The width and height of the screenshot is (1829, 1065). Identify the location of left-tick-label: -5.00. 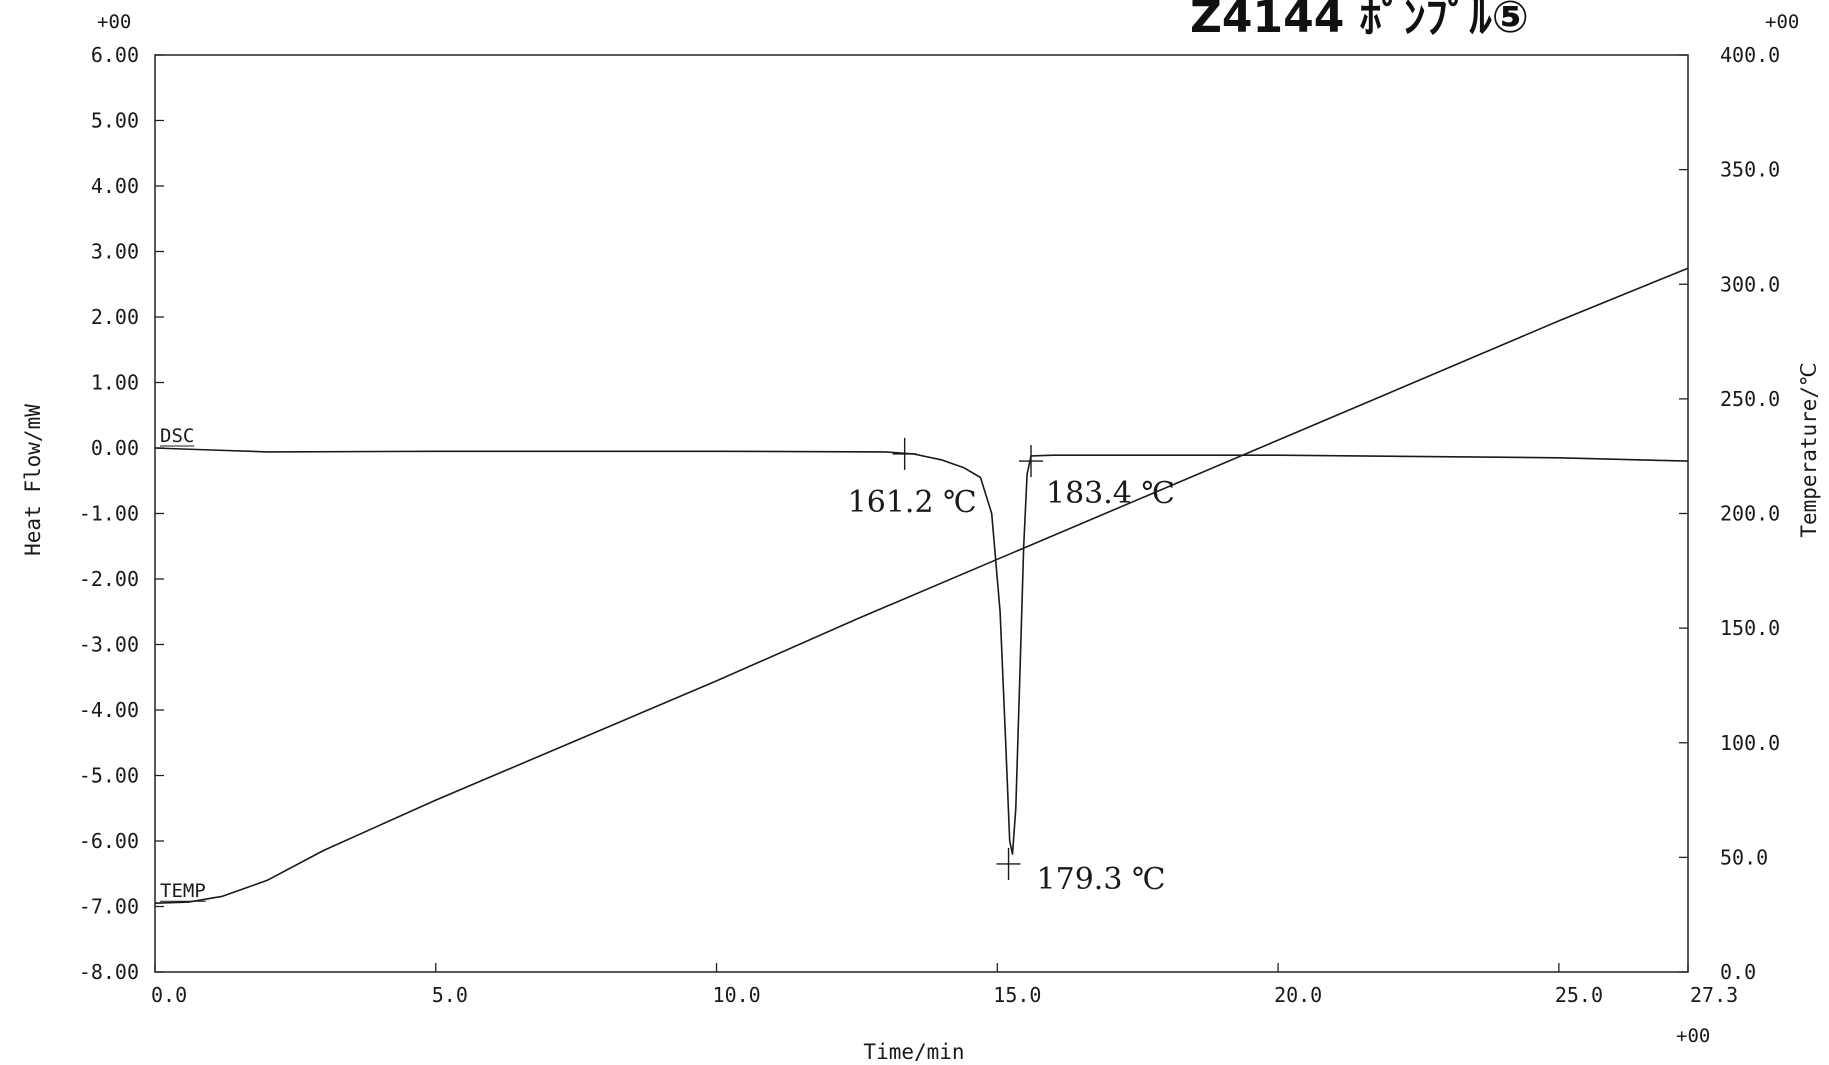
(109, 776).